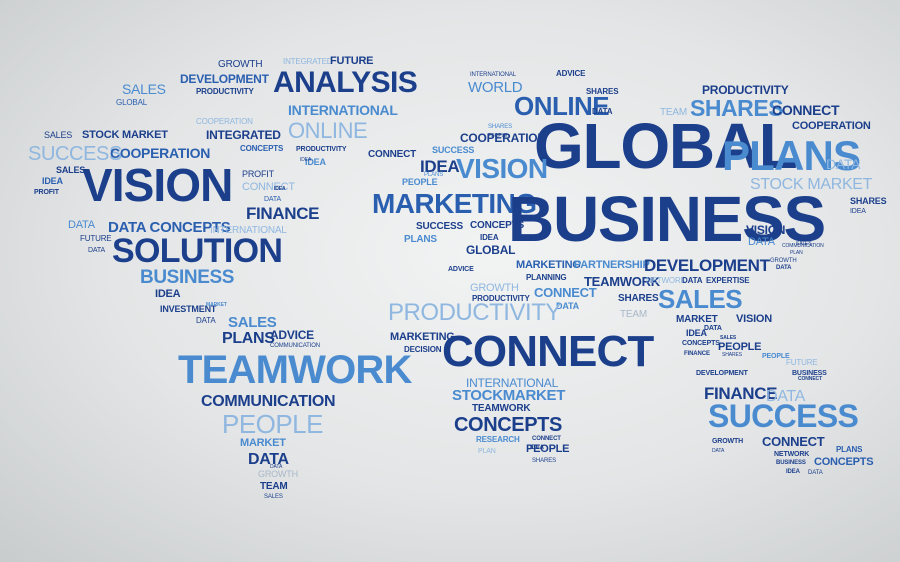  I want to click on word-shares-4: SHARES, so click(868, 201).